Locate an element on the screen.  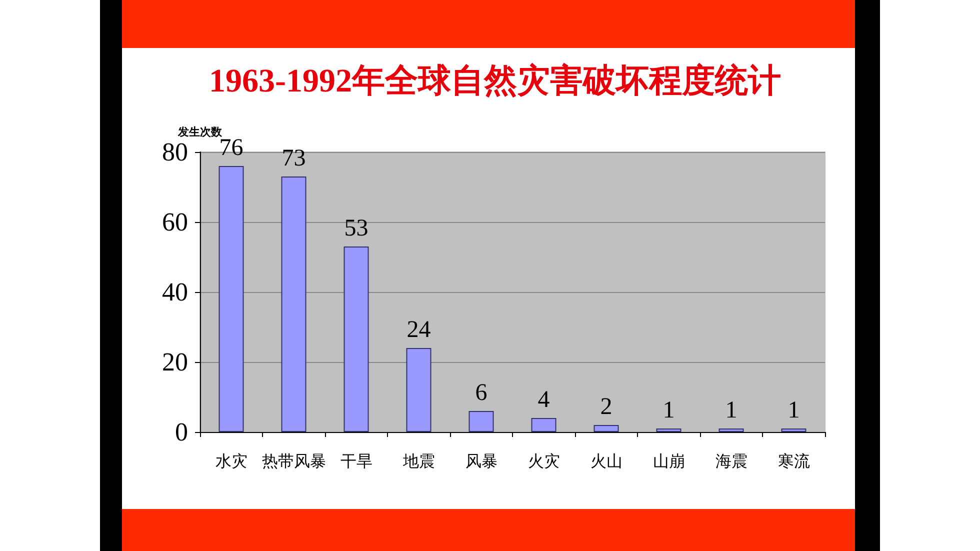
x-tick-label: 地震 is located at coordinates (418, 461).